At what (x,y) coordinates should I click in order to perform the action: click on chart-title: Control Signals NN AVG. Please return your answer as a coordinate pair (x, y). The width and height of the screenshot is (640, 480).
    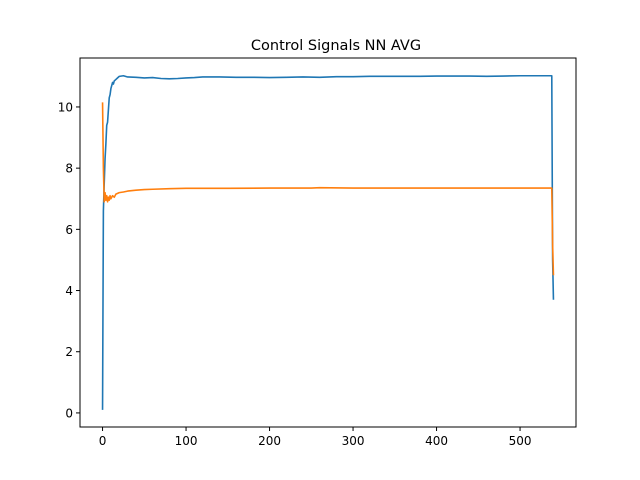
    Looking at the image, I should click on (336, 46).